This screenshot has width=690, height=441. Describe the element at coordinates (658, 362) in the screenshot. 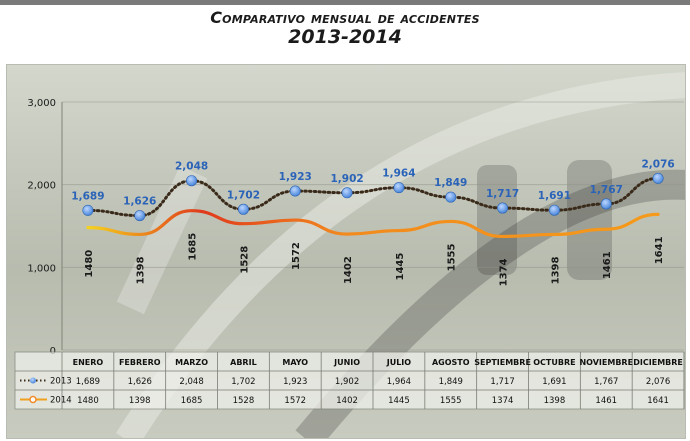

I see `category-label: DICIEMBRE` at that location.